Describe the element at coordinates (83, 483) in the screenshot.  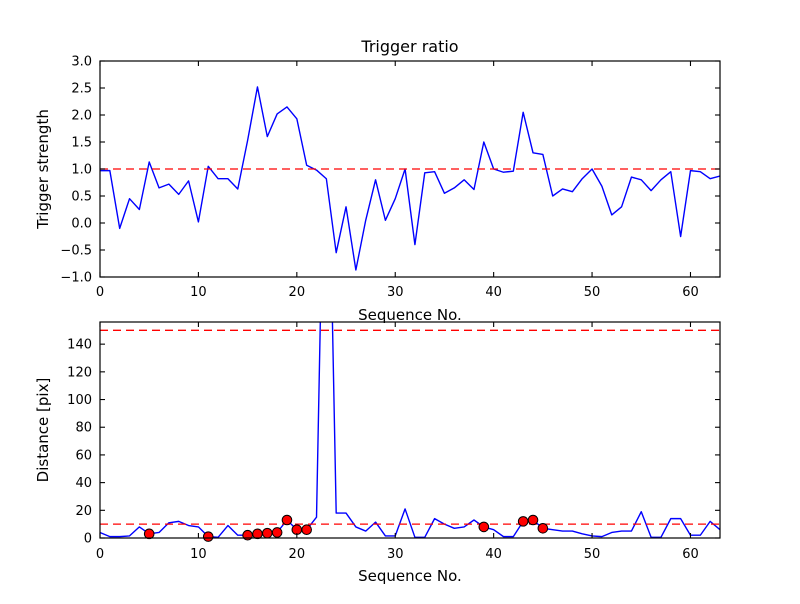
I see `y-tick-label: 40` at that location.